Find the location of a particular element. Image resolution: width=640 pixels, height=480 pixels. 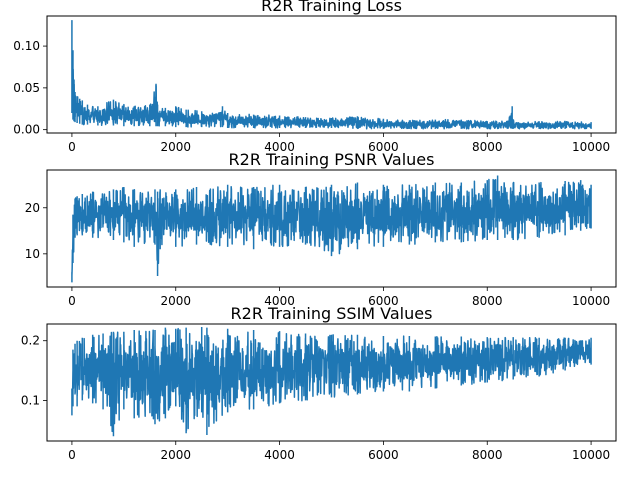

y-tick-label: 0.10 is located at coordinates (26, 46).